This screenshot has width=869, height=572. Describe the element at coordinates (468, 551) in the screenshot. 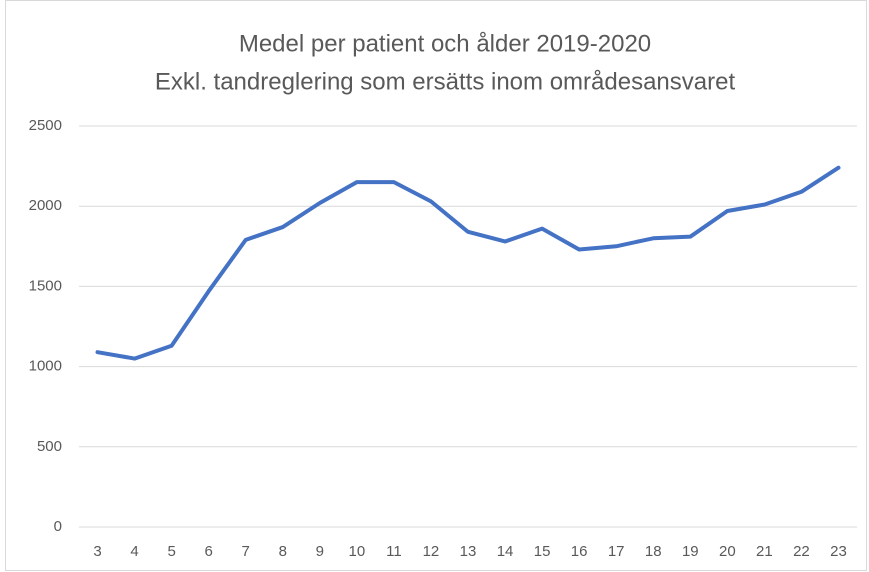

I see `x-tick-label: 13` at that location.